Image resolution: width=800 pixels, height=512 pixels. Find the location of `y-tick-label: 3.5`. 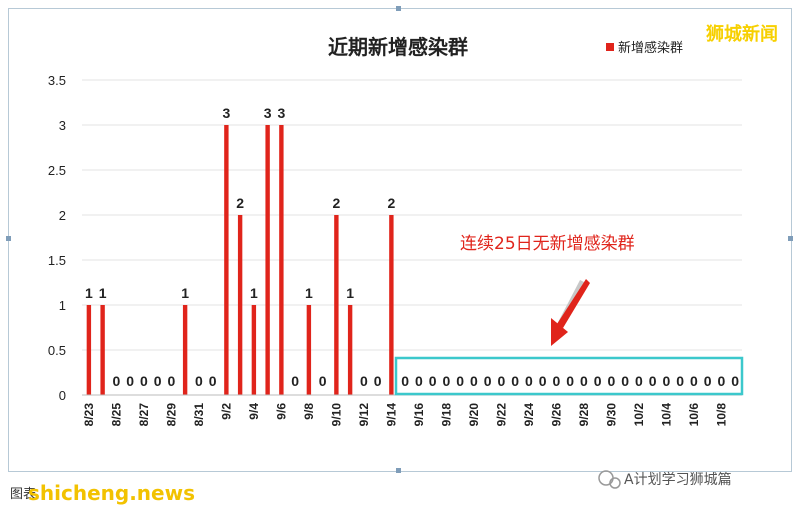

y-tick-label: 3.5 is located at coordinates (57, 80).